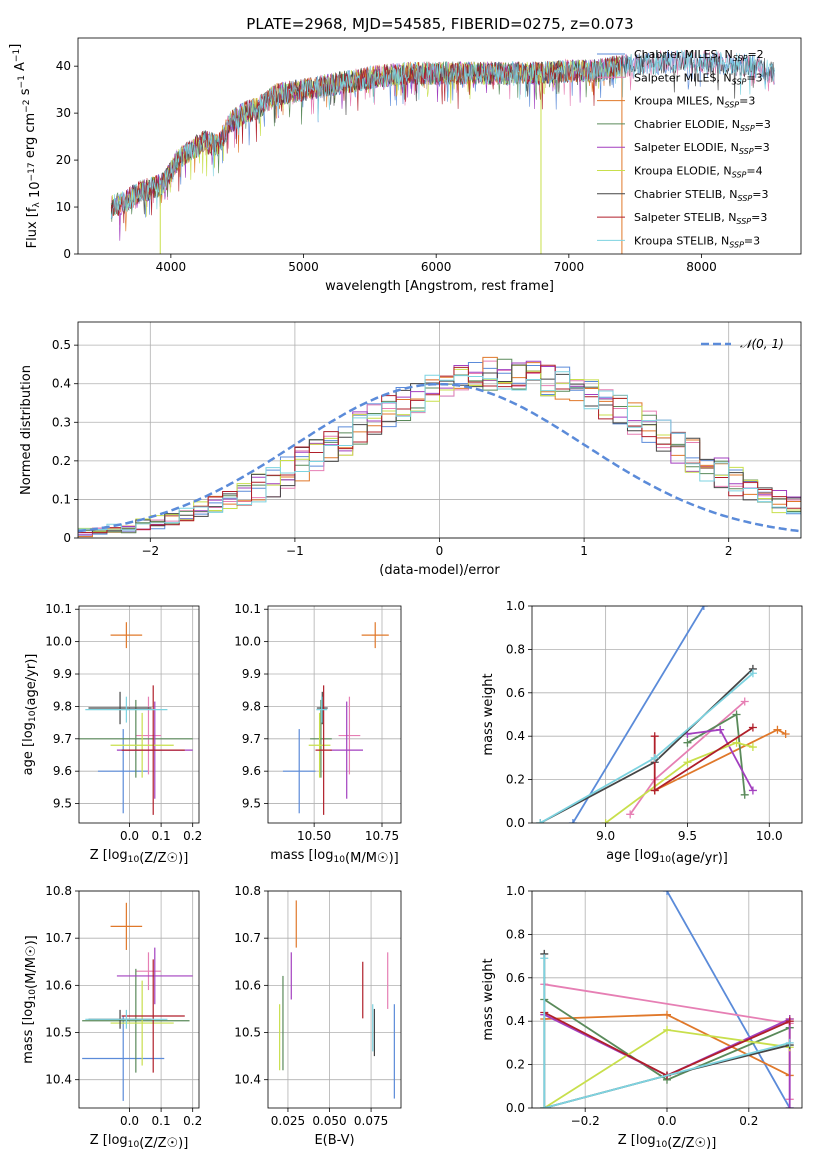  I want to click on y-tick-label: 0.8, so click(515, 934).